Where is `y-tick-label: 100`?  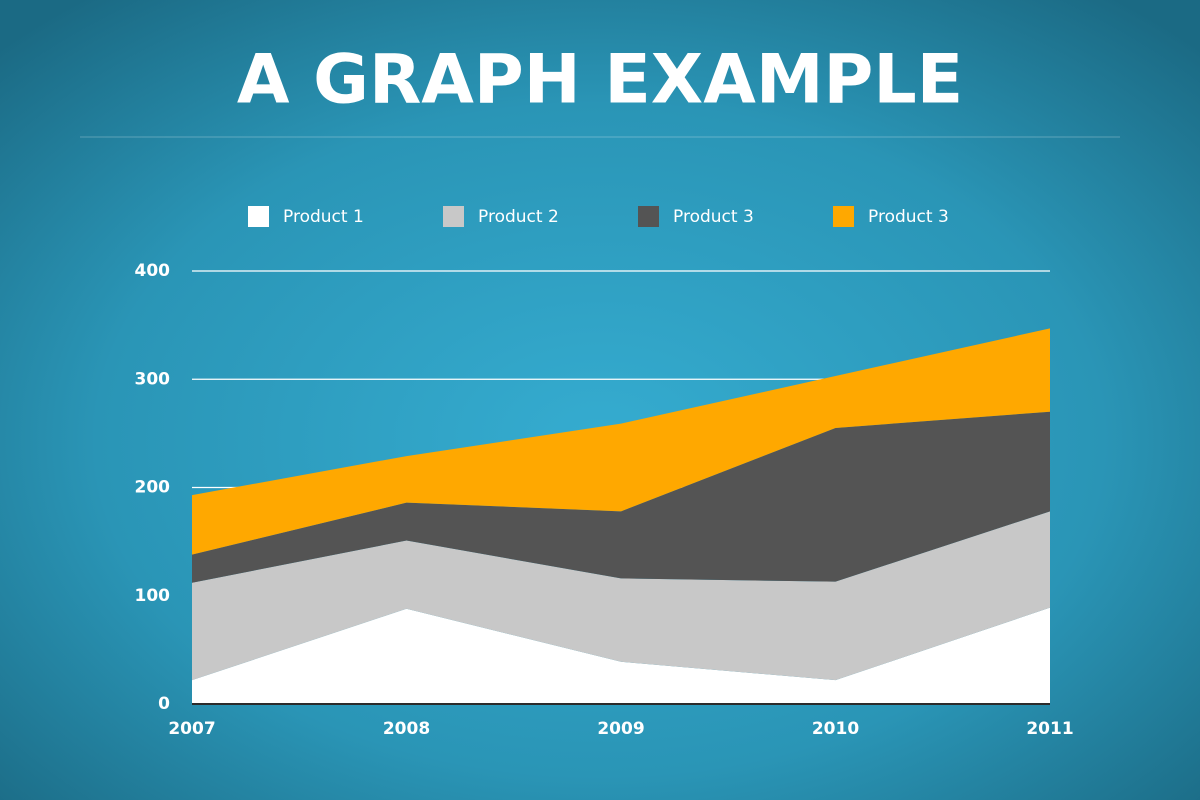 y-tick-label: 100 is located at coordinates (153, 596).